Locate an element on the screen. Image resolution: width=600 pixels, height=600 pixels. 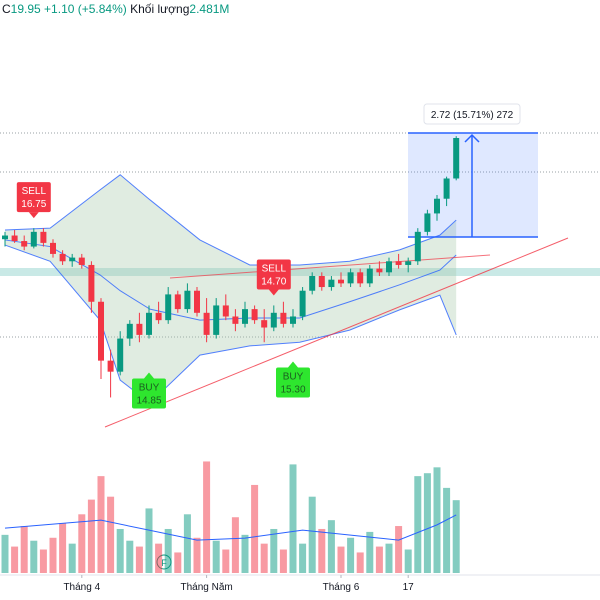
measure-label-box is located at coordinates (472, 114).